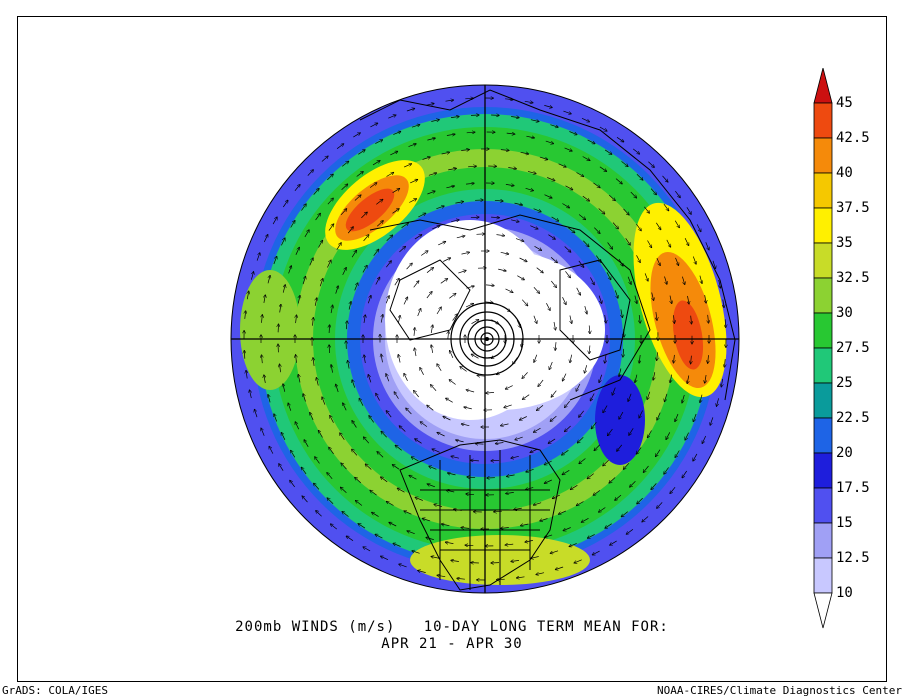 The image size is (904, 699). I want to click on colorbar-label: 12.5, so click(853, 558).